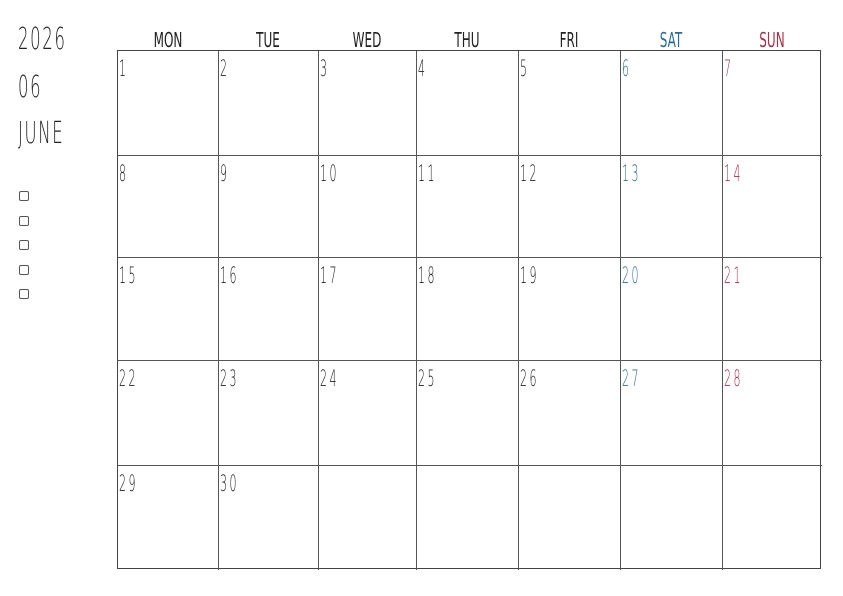 The width and height of the screenshot is (843, 596). I want to click on day-number: 2, so click(225, 69).